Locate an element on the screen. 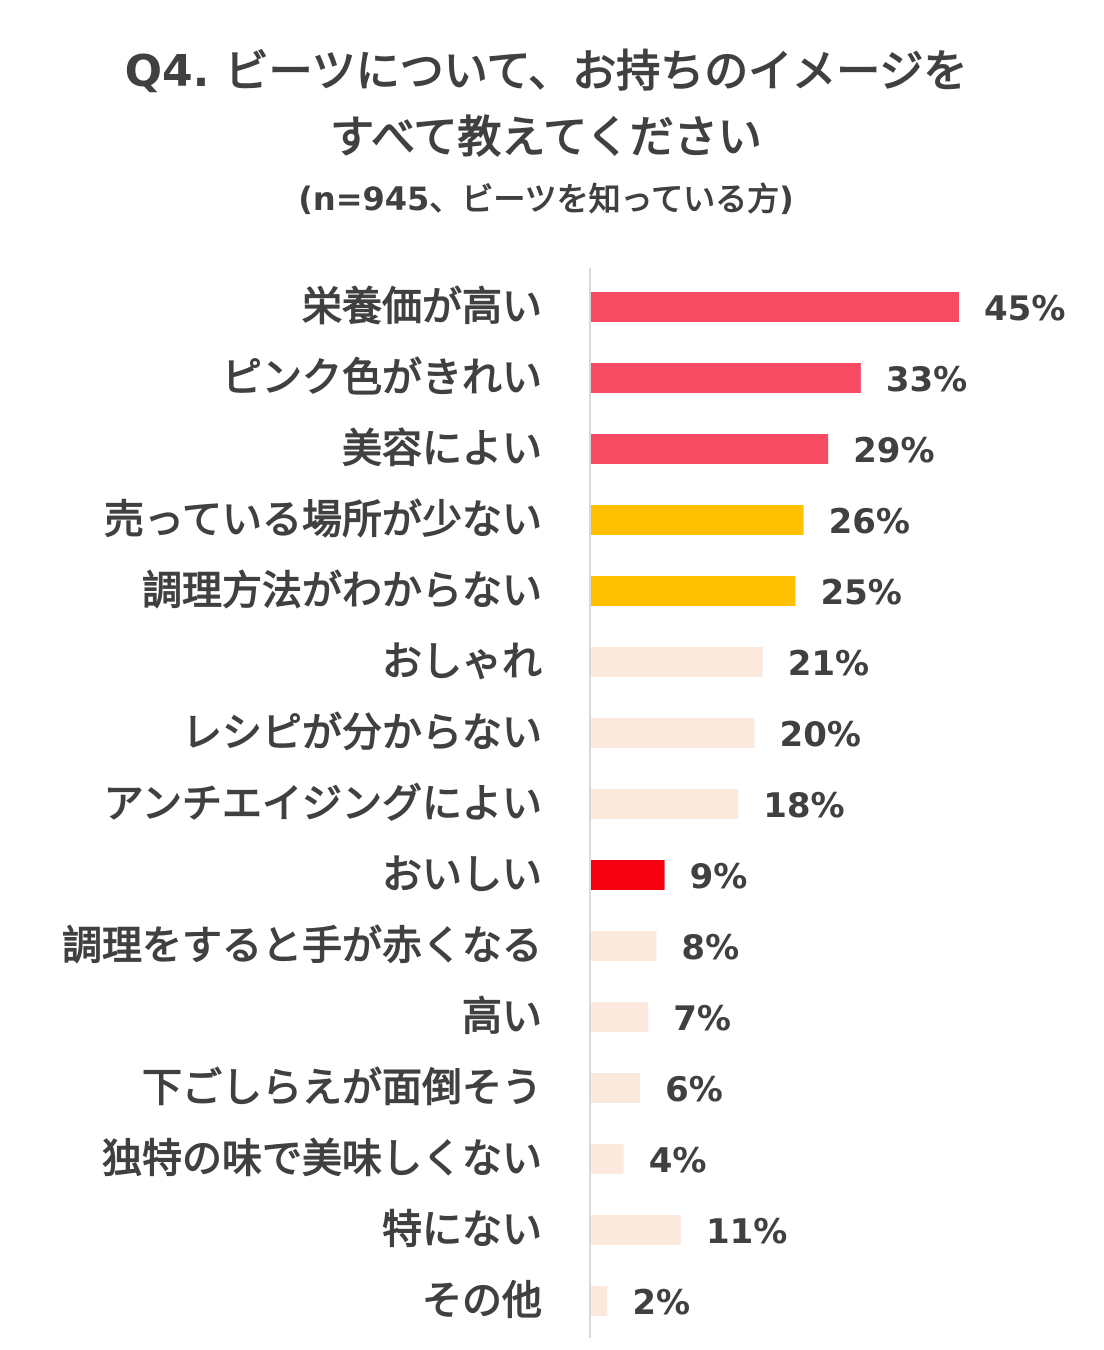  category-label: 売っている場所が少ない is located at coordinates (323, 520).